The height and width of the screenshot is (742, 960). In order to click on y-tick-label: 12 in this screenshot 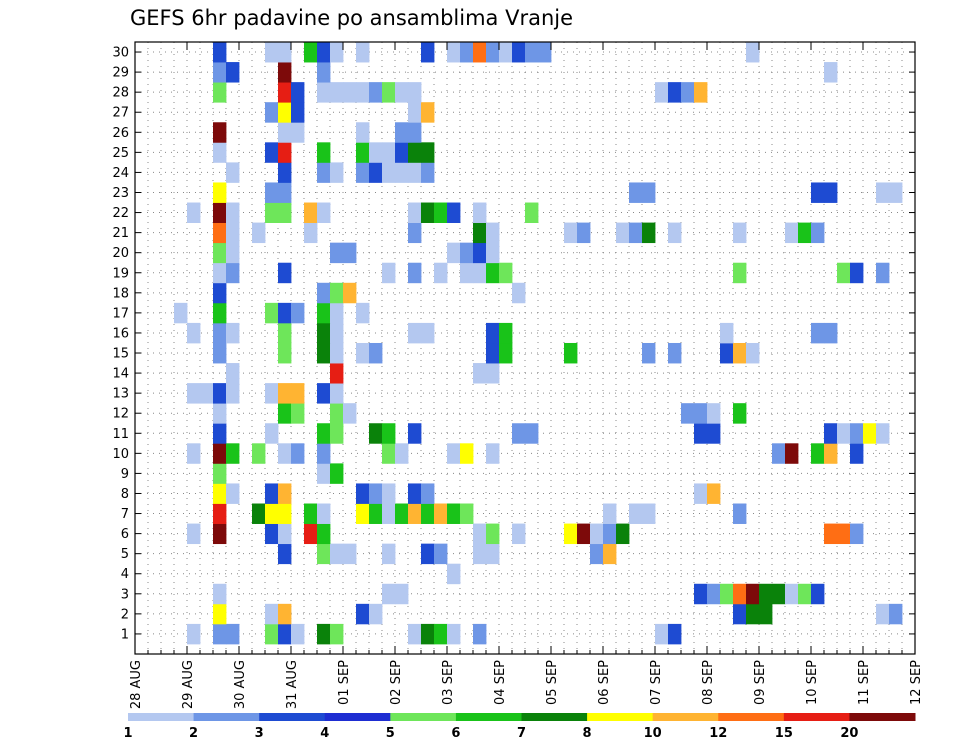, I will do `click(120, 414)`.